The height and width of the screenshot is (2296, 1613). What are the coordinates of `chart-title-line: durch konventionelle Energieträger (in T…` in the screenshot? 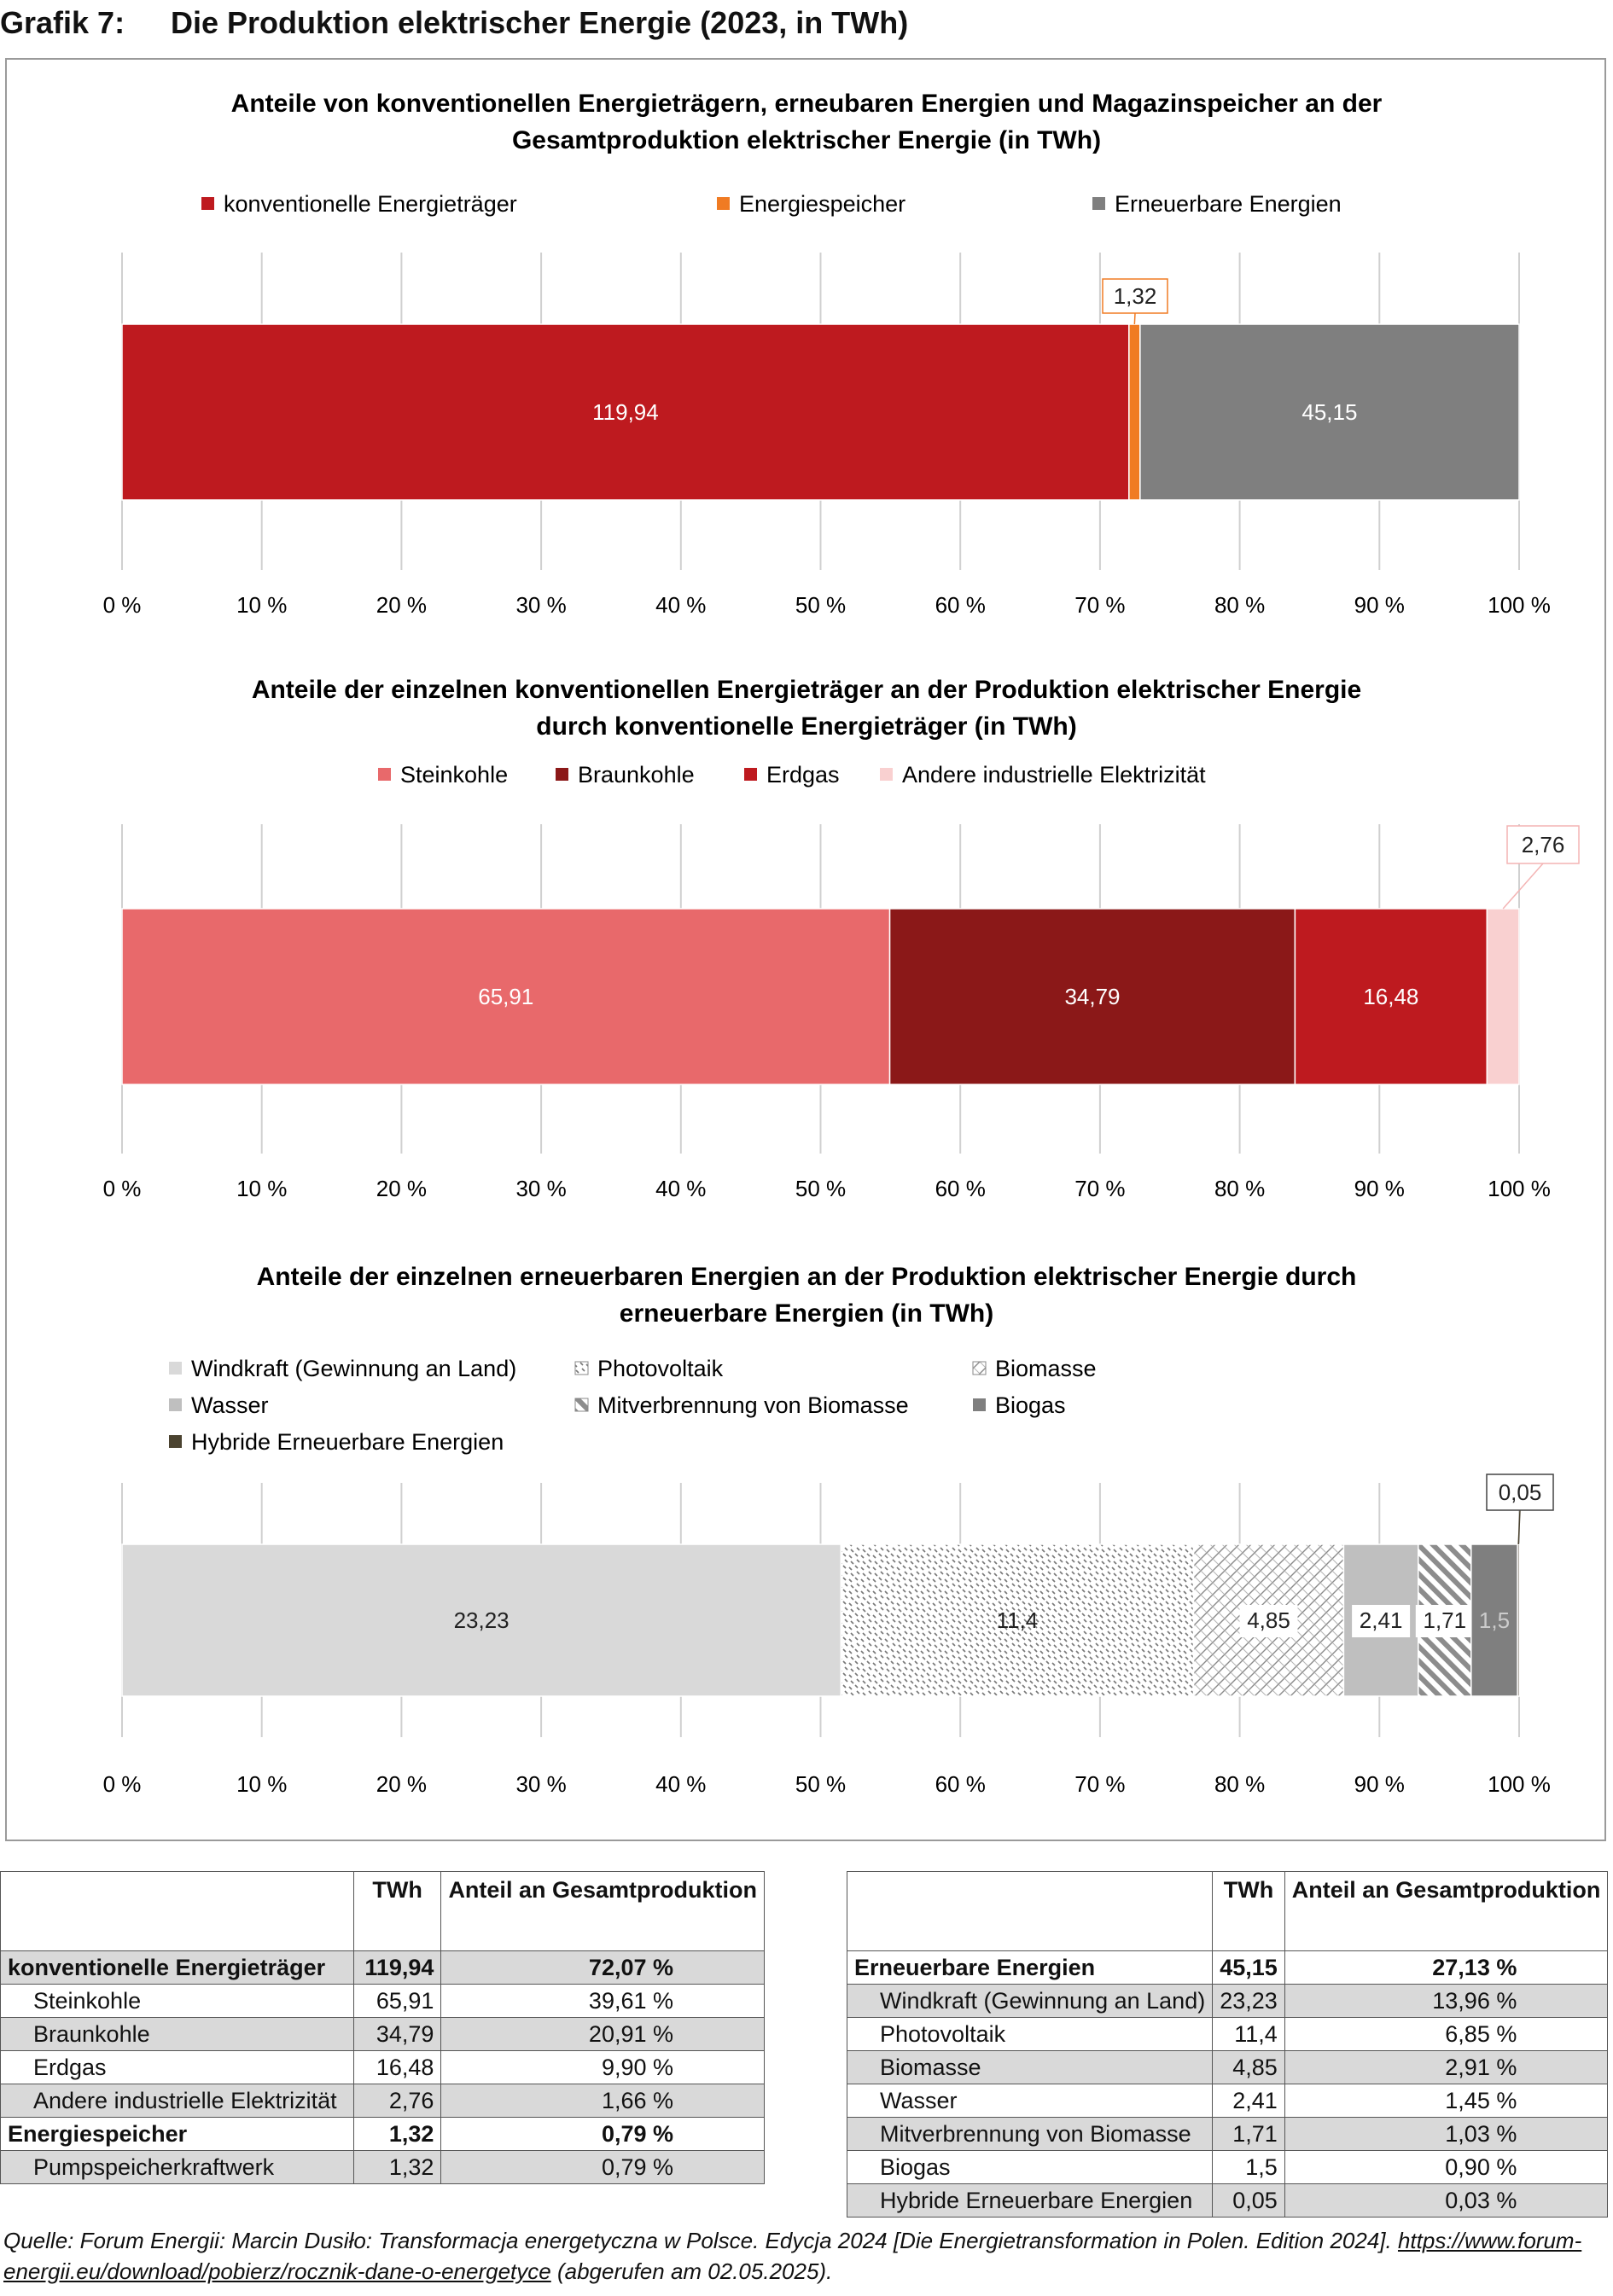 It's located at (806, 726).